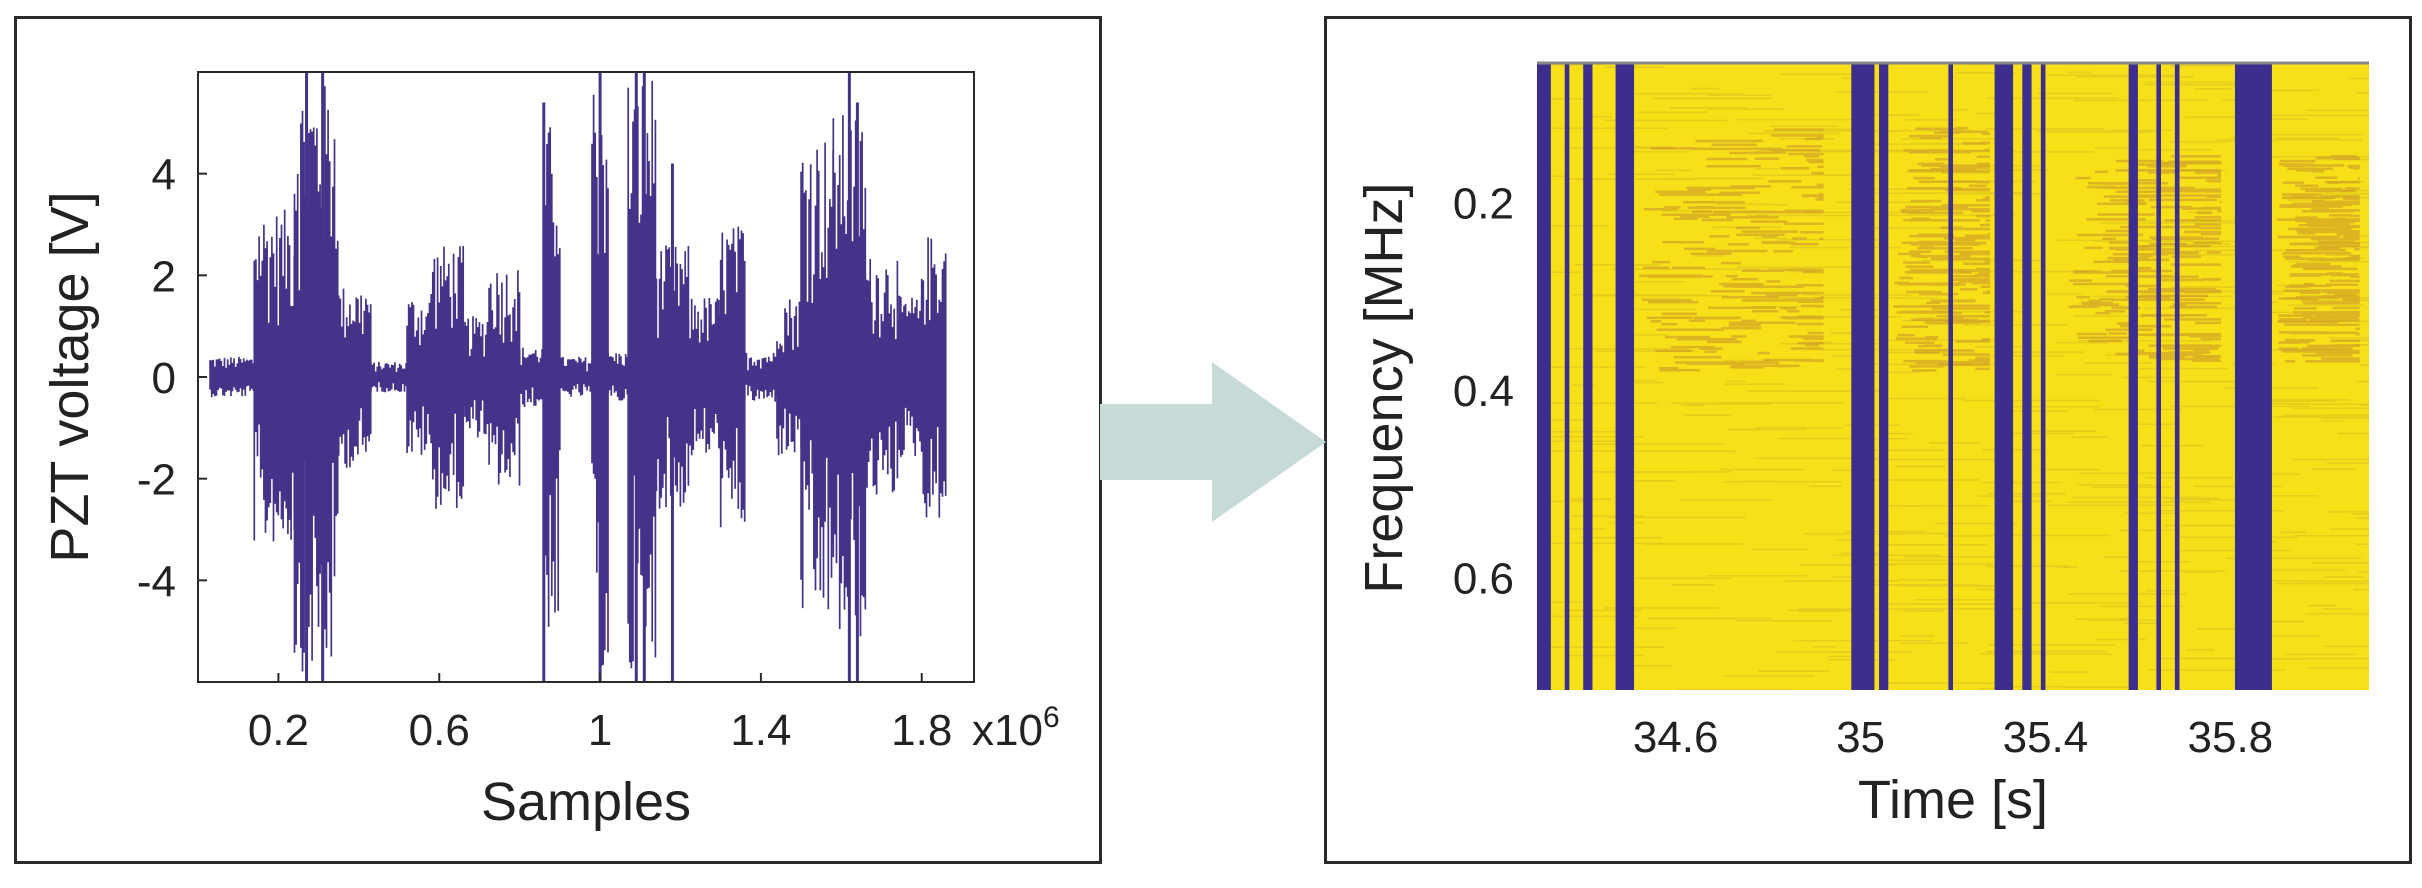  Describe the element at coordinates (2231, 737) in the screenshot. I see `x-tick-label: 35.8` at that location.